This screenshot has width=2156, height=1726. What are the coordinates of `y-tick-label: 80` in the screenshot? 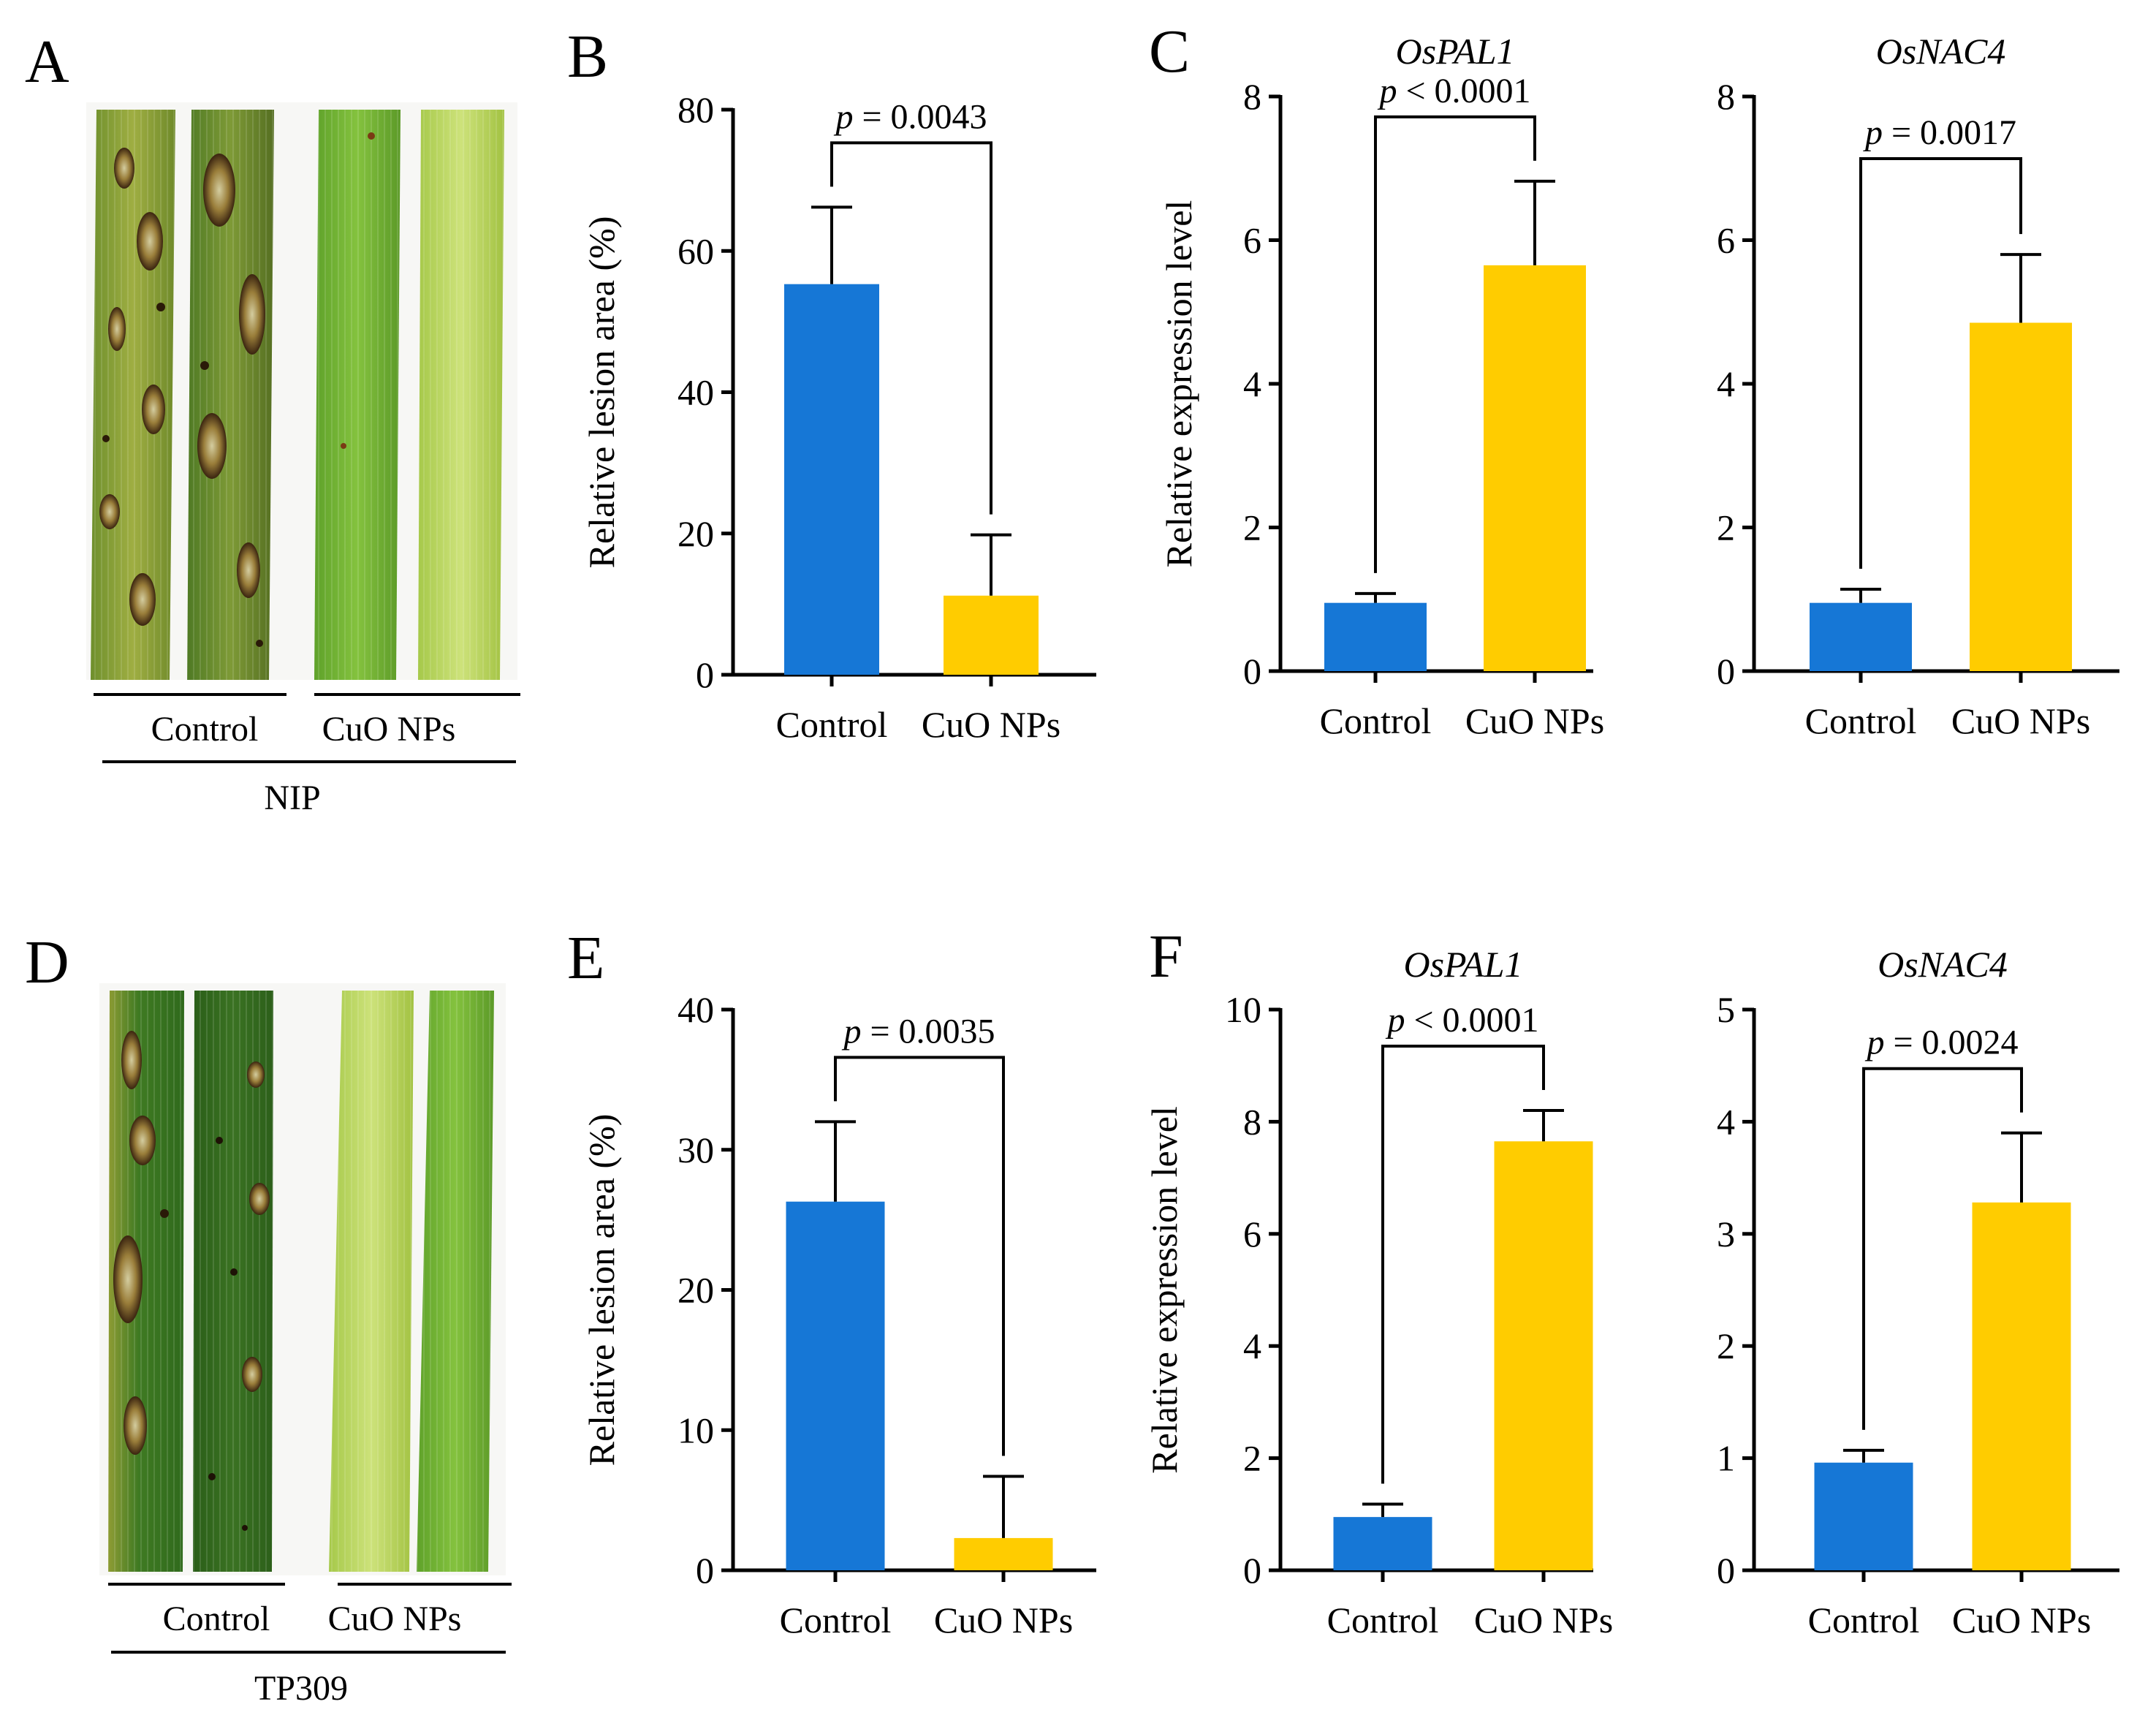 It's located at (696, 110).